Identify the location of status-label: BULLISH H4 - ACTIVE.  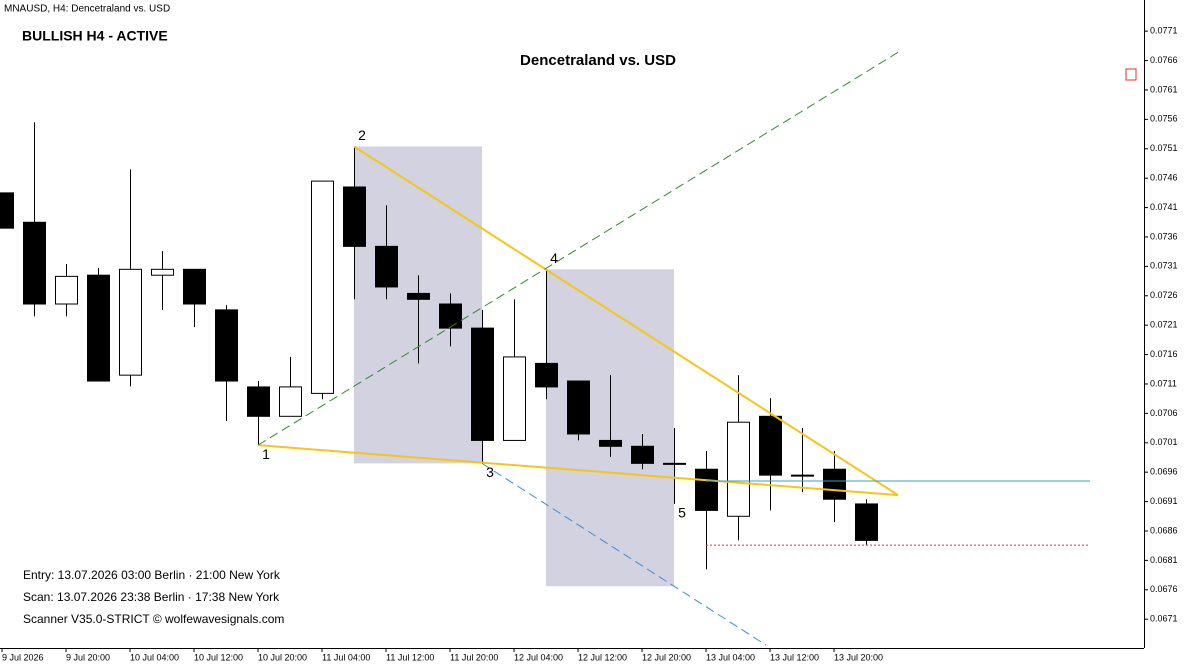
(95, 36).